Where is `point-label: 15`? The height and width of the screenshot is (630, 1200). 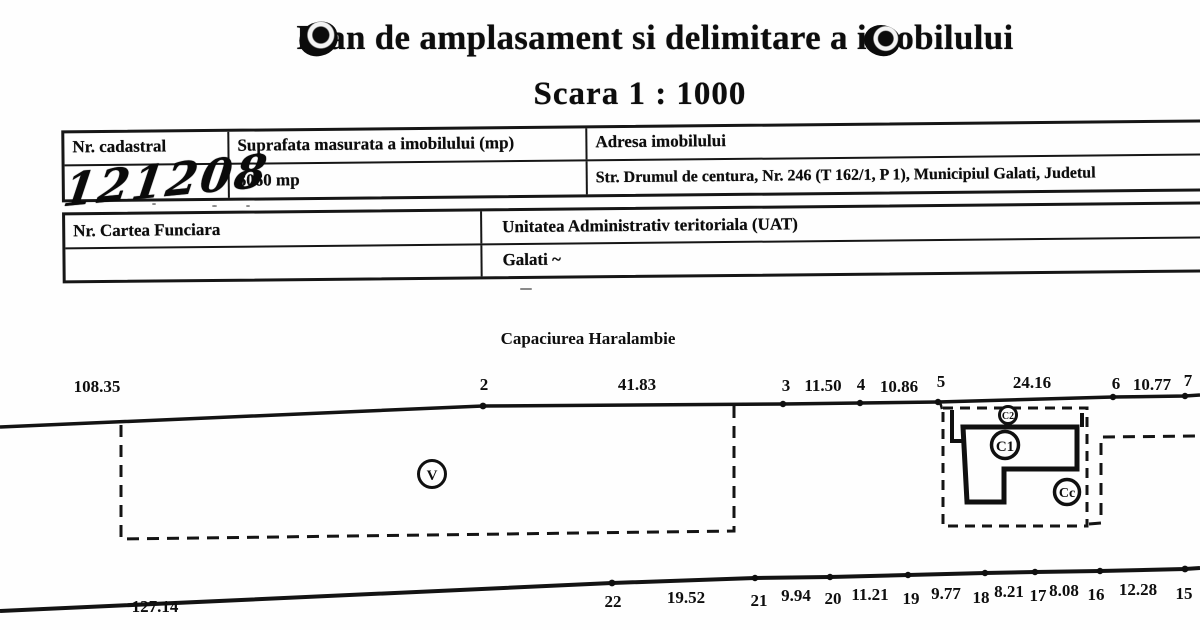 point-label: 15 is located at coordinates (1184, 593).